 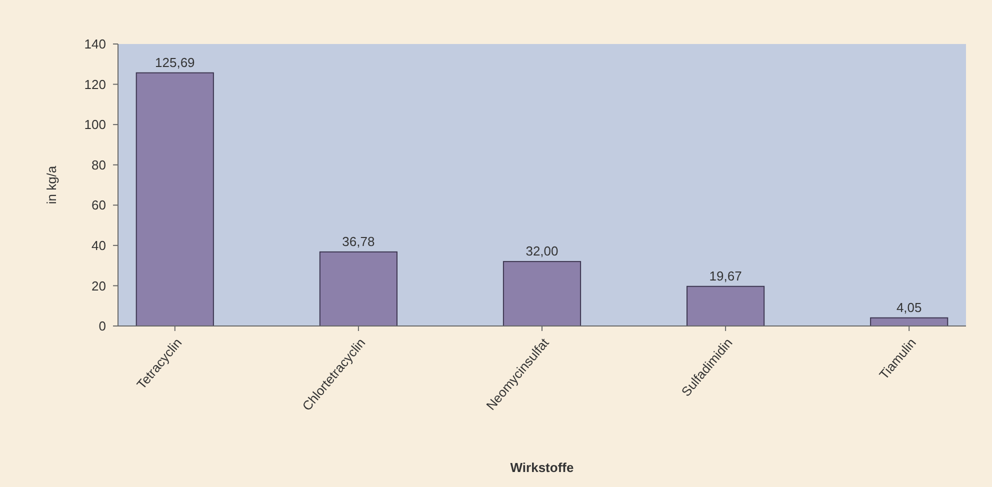 What do you see at coordinates (725, 276) in the screenshot?
I see `data-label: 19,67` at bounding box center [725, 276].